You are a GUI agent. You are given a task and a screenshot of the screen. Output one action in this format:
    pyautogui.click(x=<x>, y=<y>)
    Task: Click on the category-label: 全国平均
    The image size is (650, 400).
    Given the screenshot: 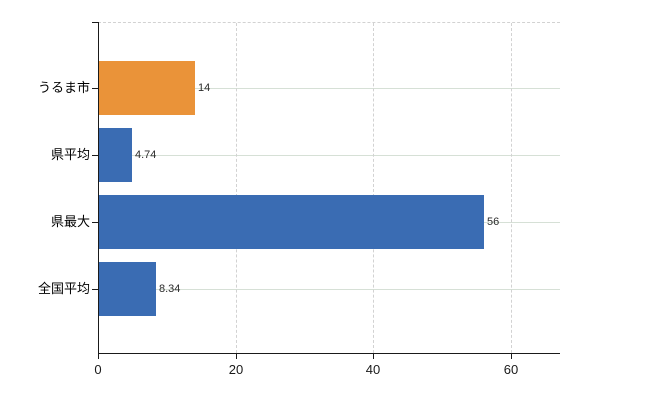 What is the action you would take?
    pyautogui.click(x=63, y=288)
    